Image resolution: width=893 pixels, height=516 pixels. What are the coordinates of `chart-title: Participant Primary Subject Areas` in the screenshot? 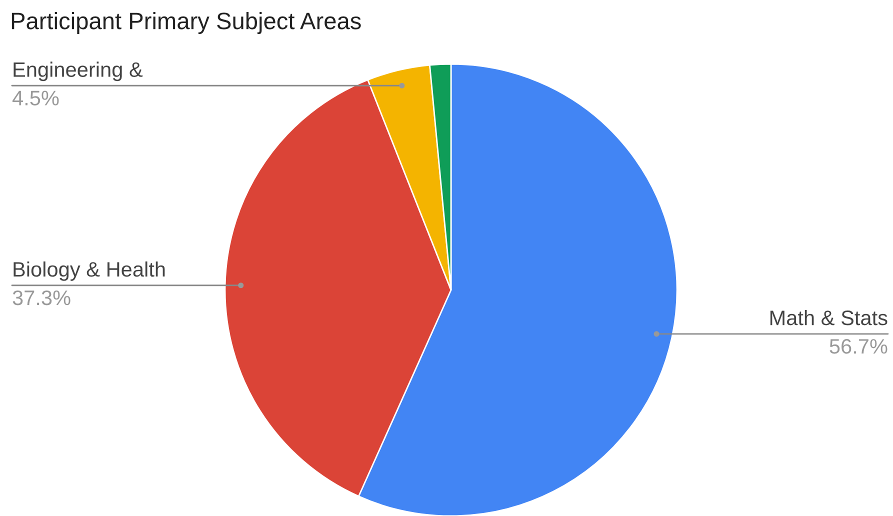 It's located at (186, 23).